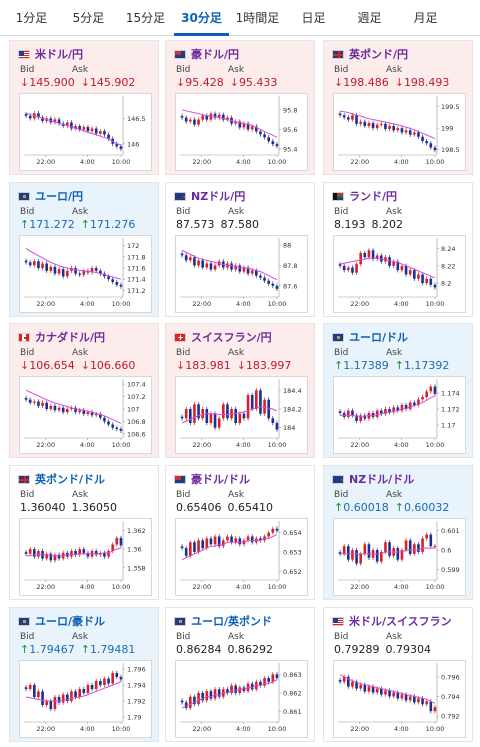 This screenshot has width=480, height=747. Describe the element at coordinates (223, 621) in the screenshot. I see `pair-name-link: ユーロ/英ポンド` at that location.